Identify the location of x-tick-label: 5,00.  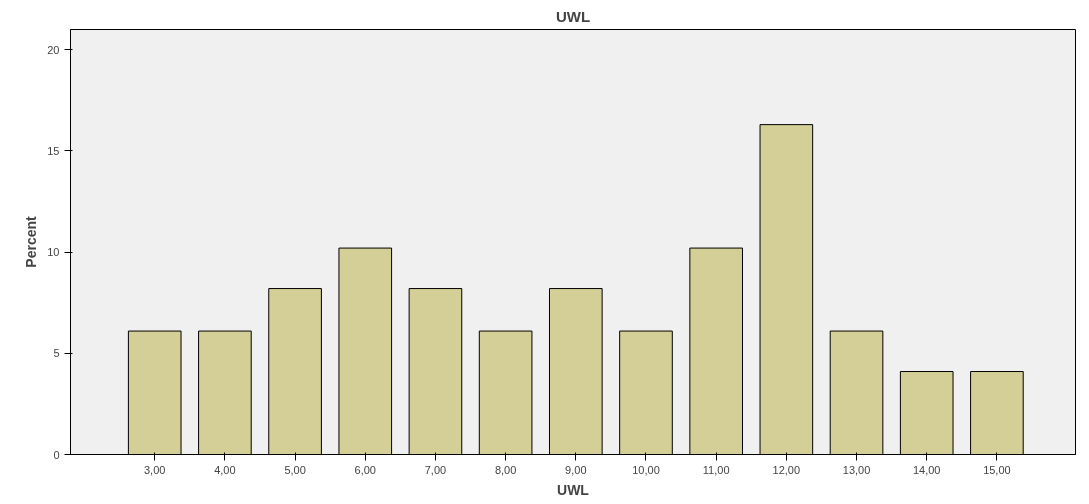
(295, 469).